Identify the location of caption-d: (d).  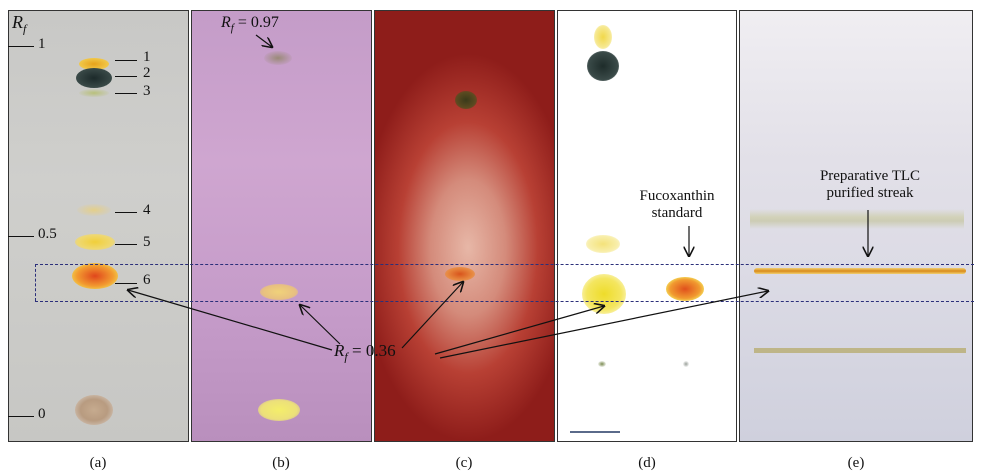
(647, 463).